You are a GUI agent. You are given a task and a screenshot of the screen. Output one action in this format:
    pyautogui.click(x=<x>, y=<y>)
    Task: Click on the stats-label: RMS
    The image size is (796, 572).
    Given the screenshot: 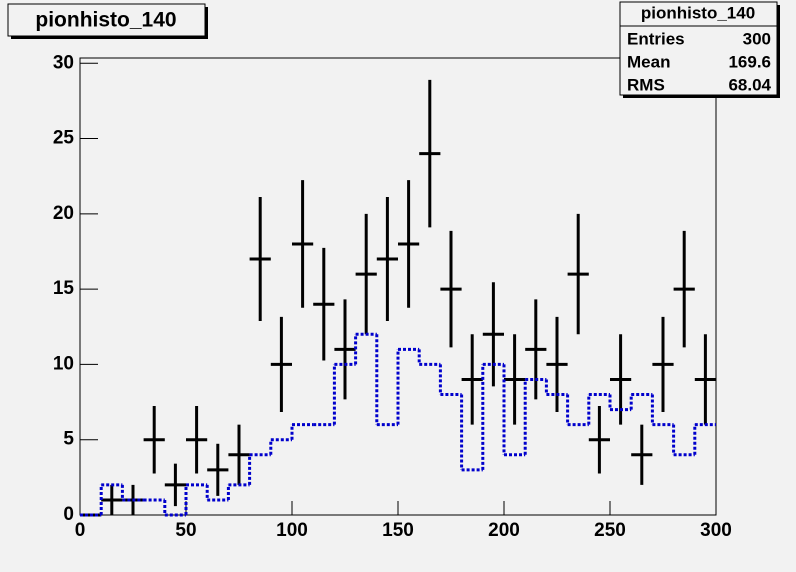 What is the action you would take?
    pyautogui.click(x=646, y=84)
    